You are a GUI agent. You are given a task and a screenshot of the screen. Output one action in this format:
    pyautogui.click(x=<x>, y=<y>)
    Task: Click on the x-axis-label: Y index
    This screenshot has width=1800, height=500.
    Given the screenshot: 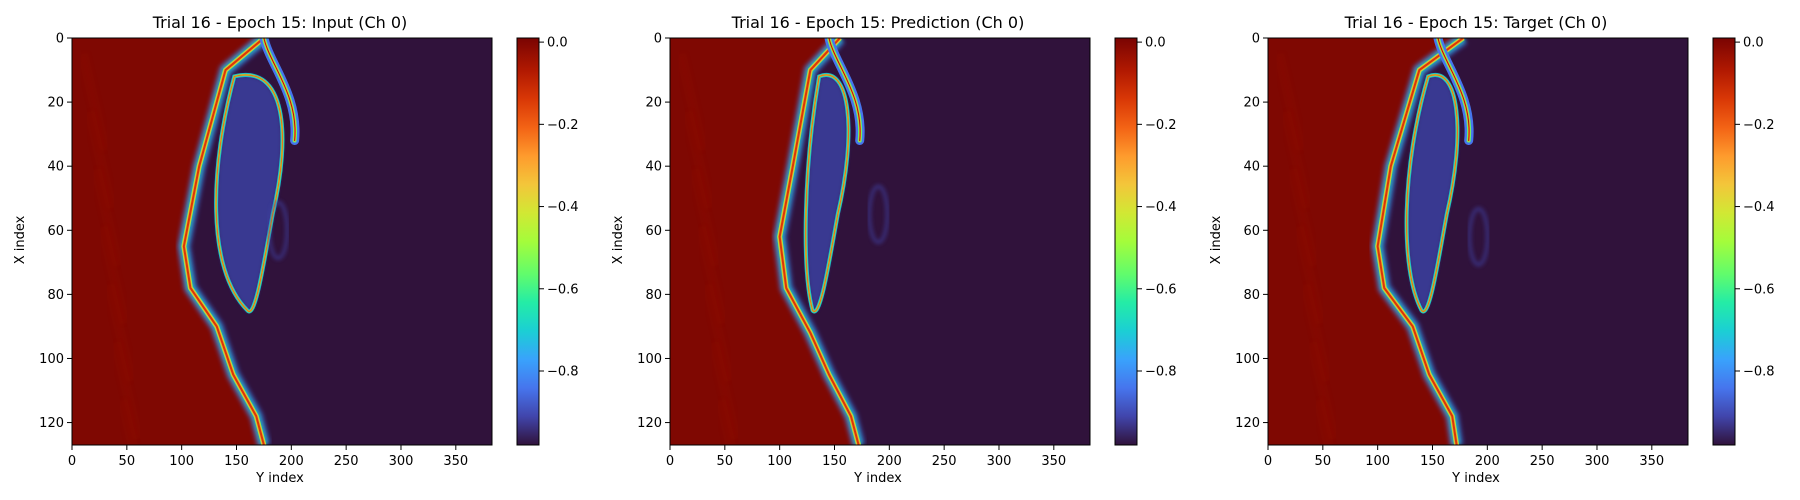 What is the action you would take?
    pyautogui.click(x=1475, y=478)
    